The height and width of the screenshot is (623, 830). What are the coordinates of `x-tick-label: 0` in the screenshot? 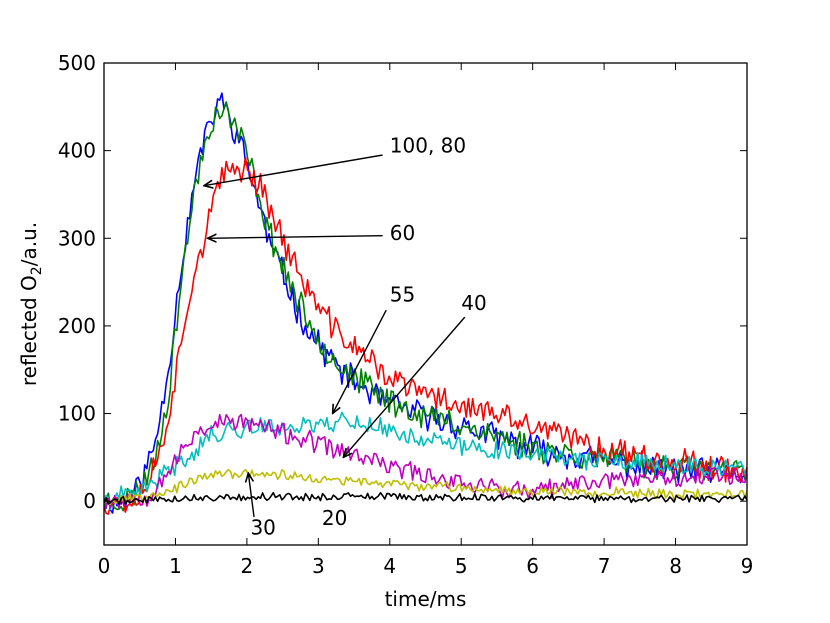 It's located at (104, 566).